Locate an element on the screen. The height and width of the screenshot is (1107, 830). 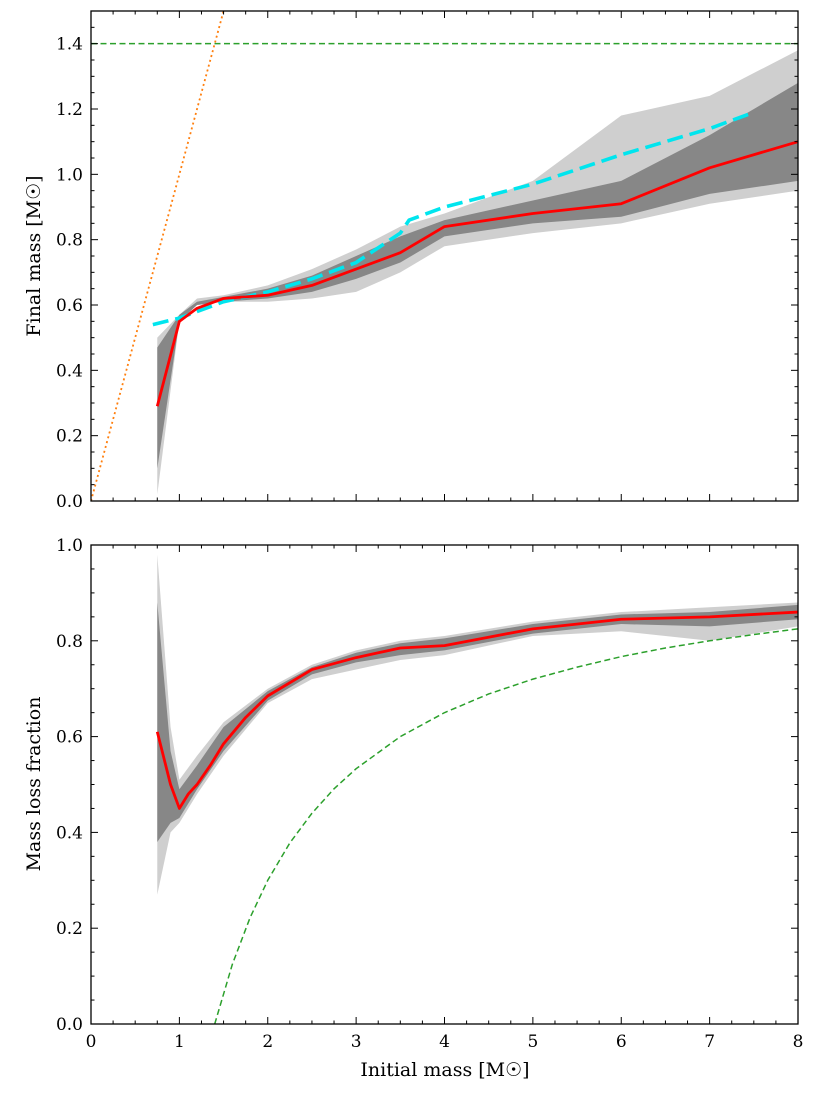
top-y-tick-label: 1.4 is located at coordinates (69, 45).